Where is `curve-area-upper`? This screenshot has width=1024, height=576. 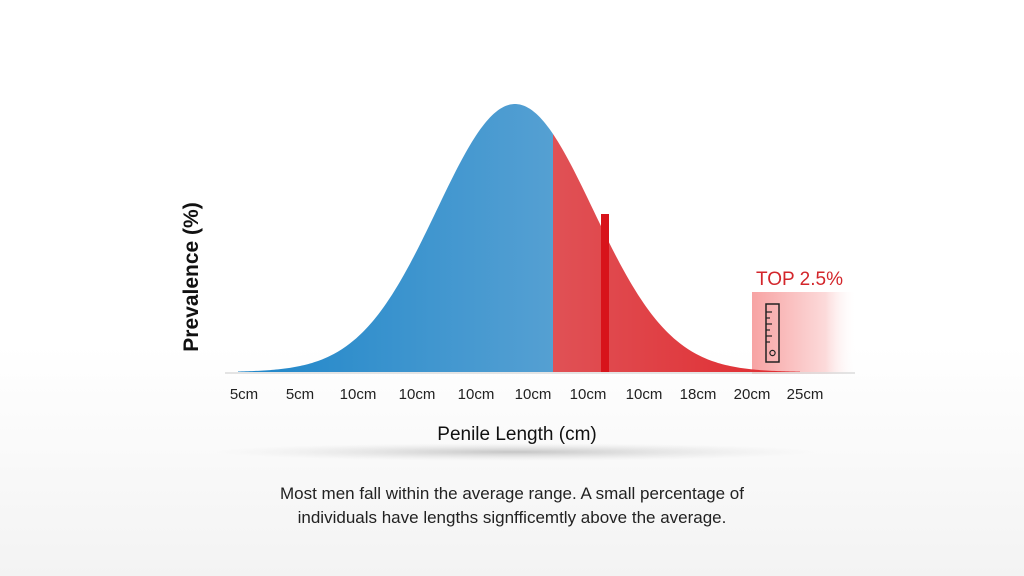
curve-area-upper is located at coordinates (676, 253).